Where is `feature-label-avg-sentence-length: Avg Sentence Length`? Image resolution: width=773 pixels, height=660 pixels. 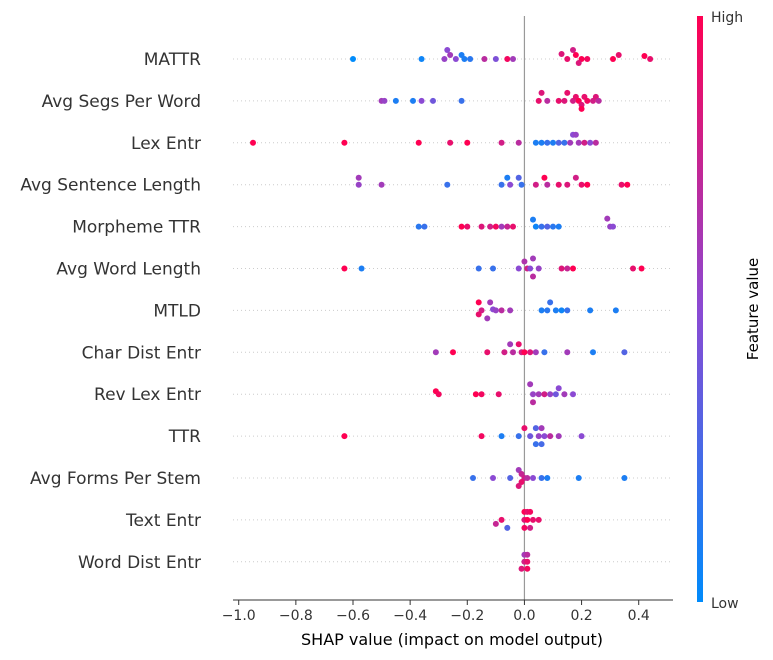
feature-label-avg-sentence-length: Avg Sentence Length is located at coordinates (110, 186).